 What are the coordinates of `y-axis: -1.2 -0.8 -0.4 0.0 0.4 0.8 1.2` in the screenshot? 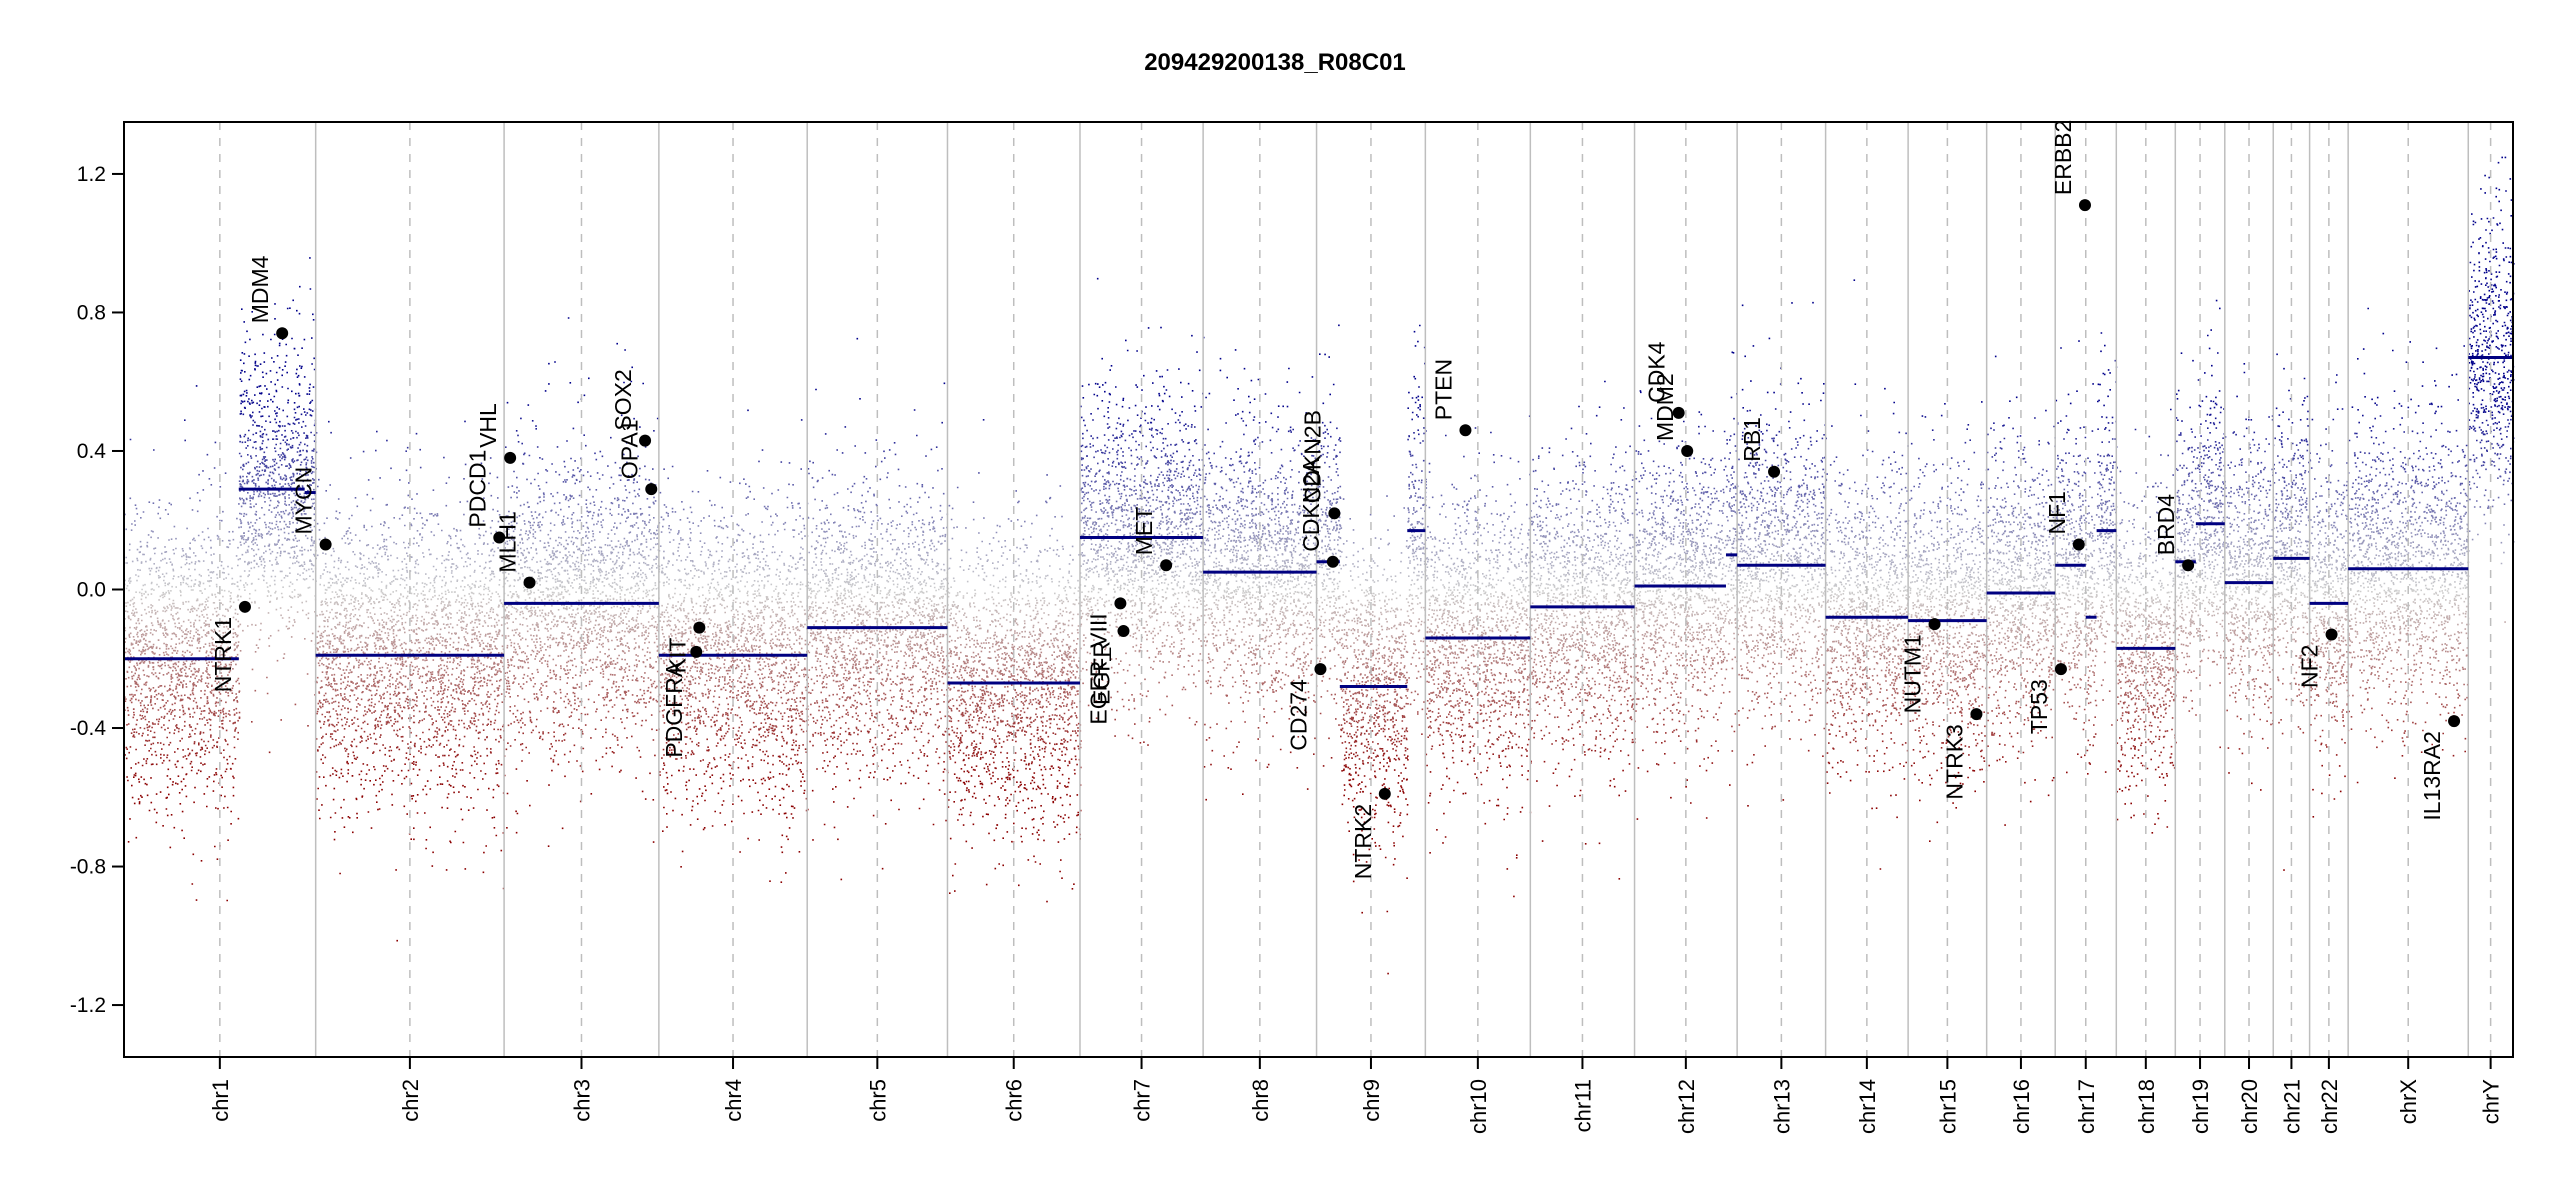 It's located at (97, 590).